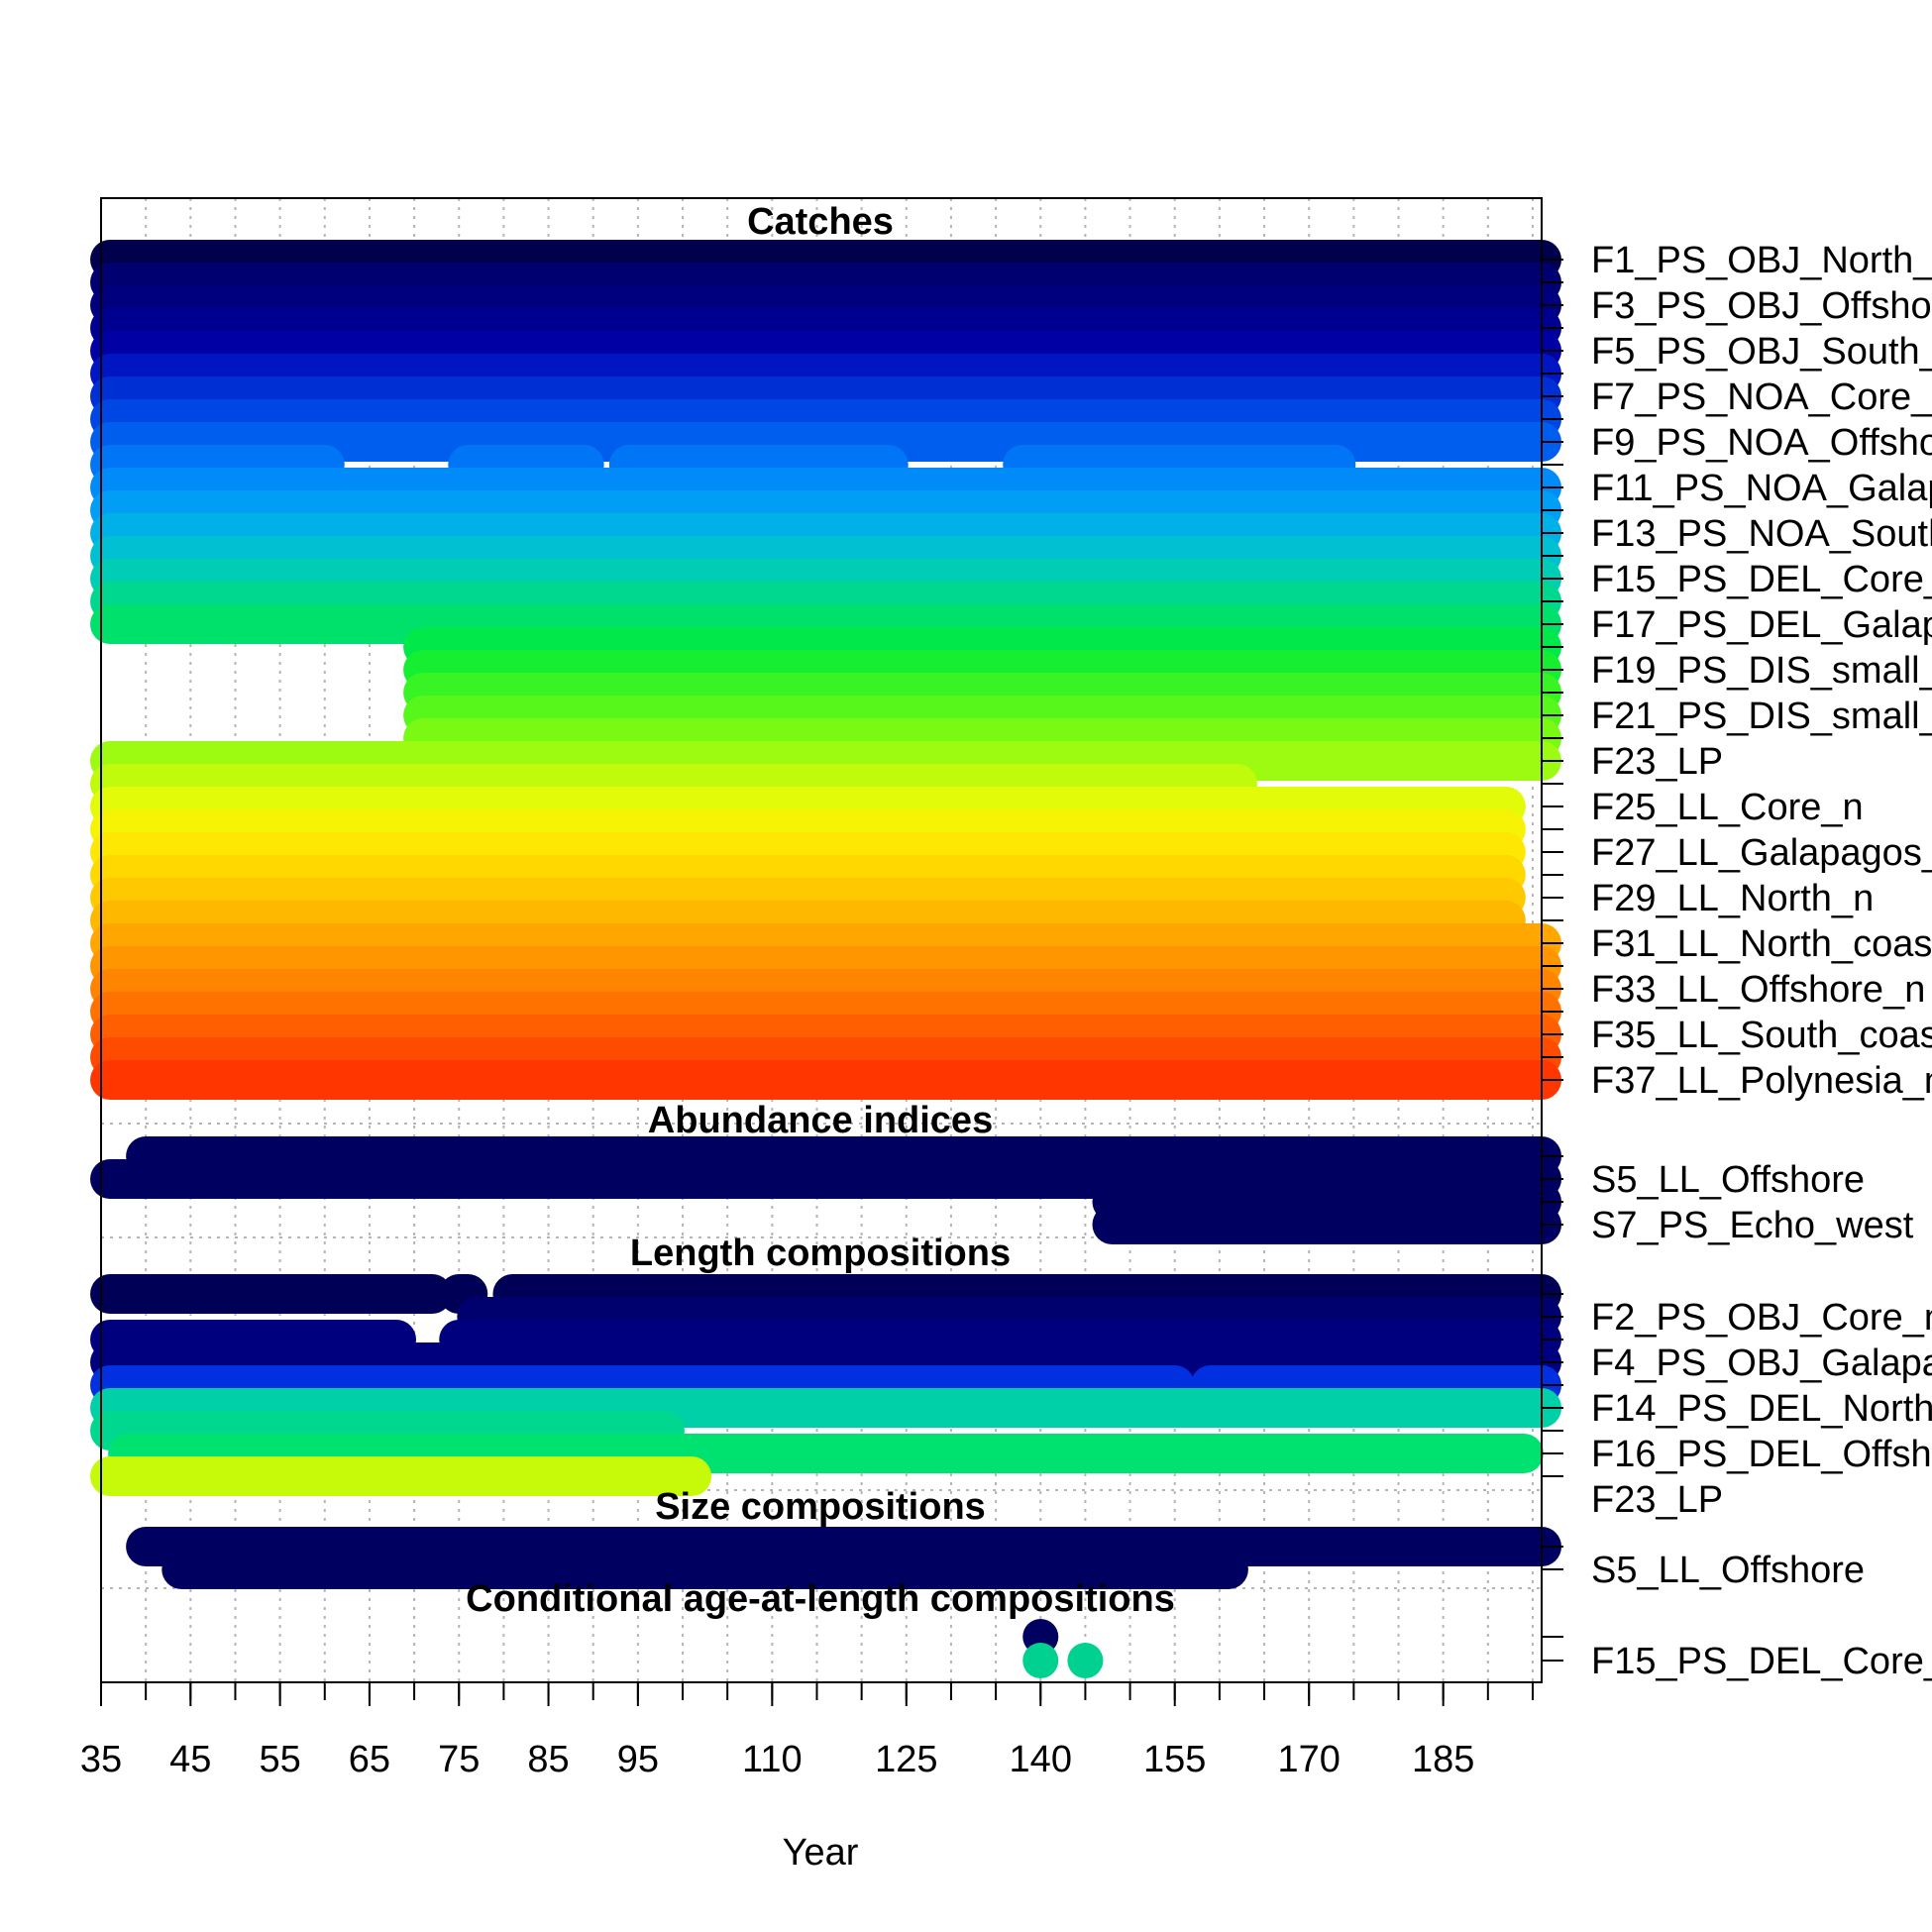 The width and height of the screenshot is (1932, 1932). What do you see at coordinates (1761, 397) in the screenshot?
I see `y-tick-label: F7_PS_NOA_Core_n` at bounding box center [1761, 397].